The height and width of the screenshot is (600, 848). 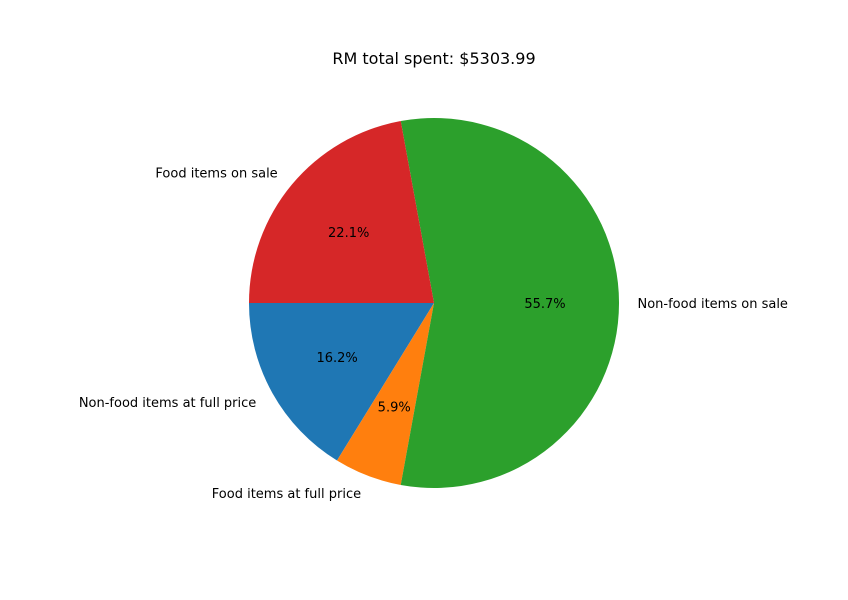 What do you see at coordinates (286, 494) in the screenshot?
I see `pie-category-label-1: Food items at full price` at bounding box center [286, 494].